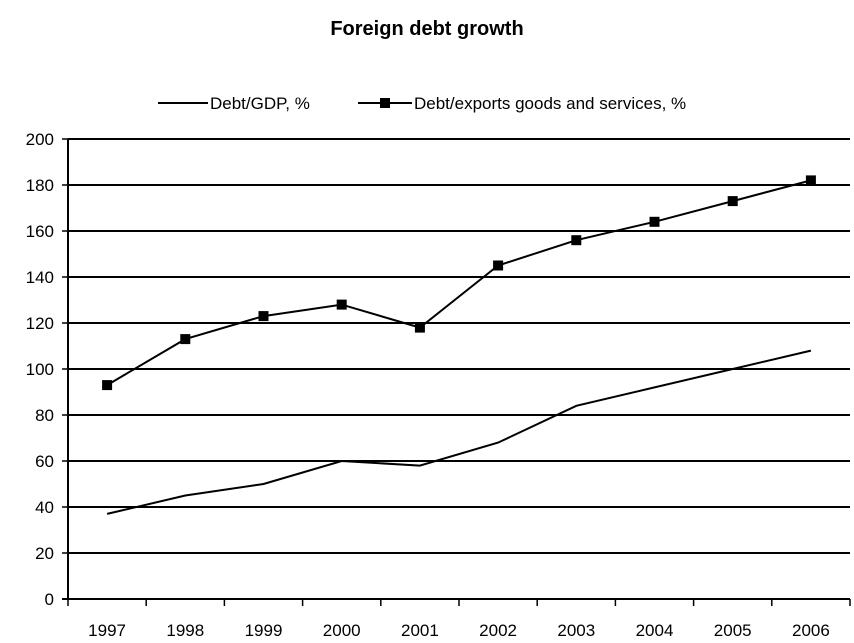 The image size is (854, 643). I want to click on legend-label: Debt/exports goods and services, %, so click(550, 103).